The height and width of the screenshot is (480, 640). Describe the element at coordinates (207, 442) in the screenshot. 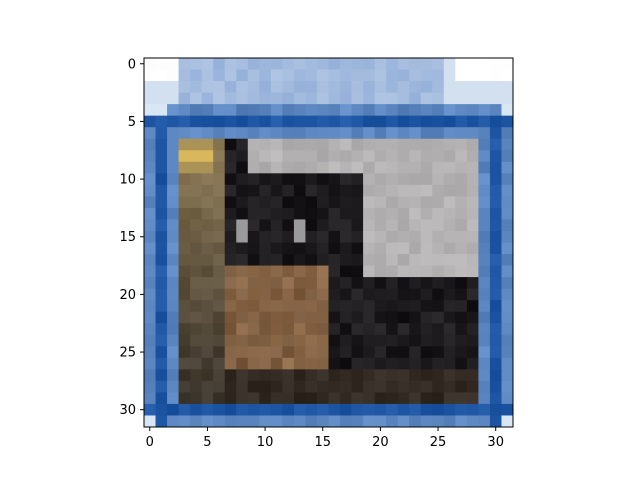

I see `x-tick-label: 5` at that location.